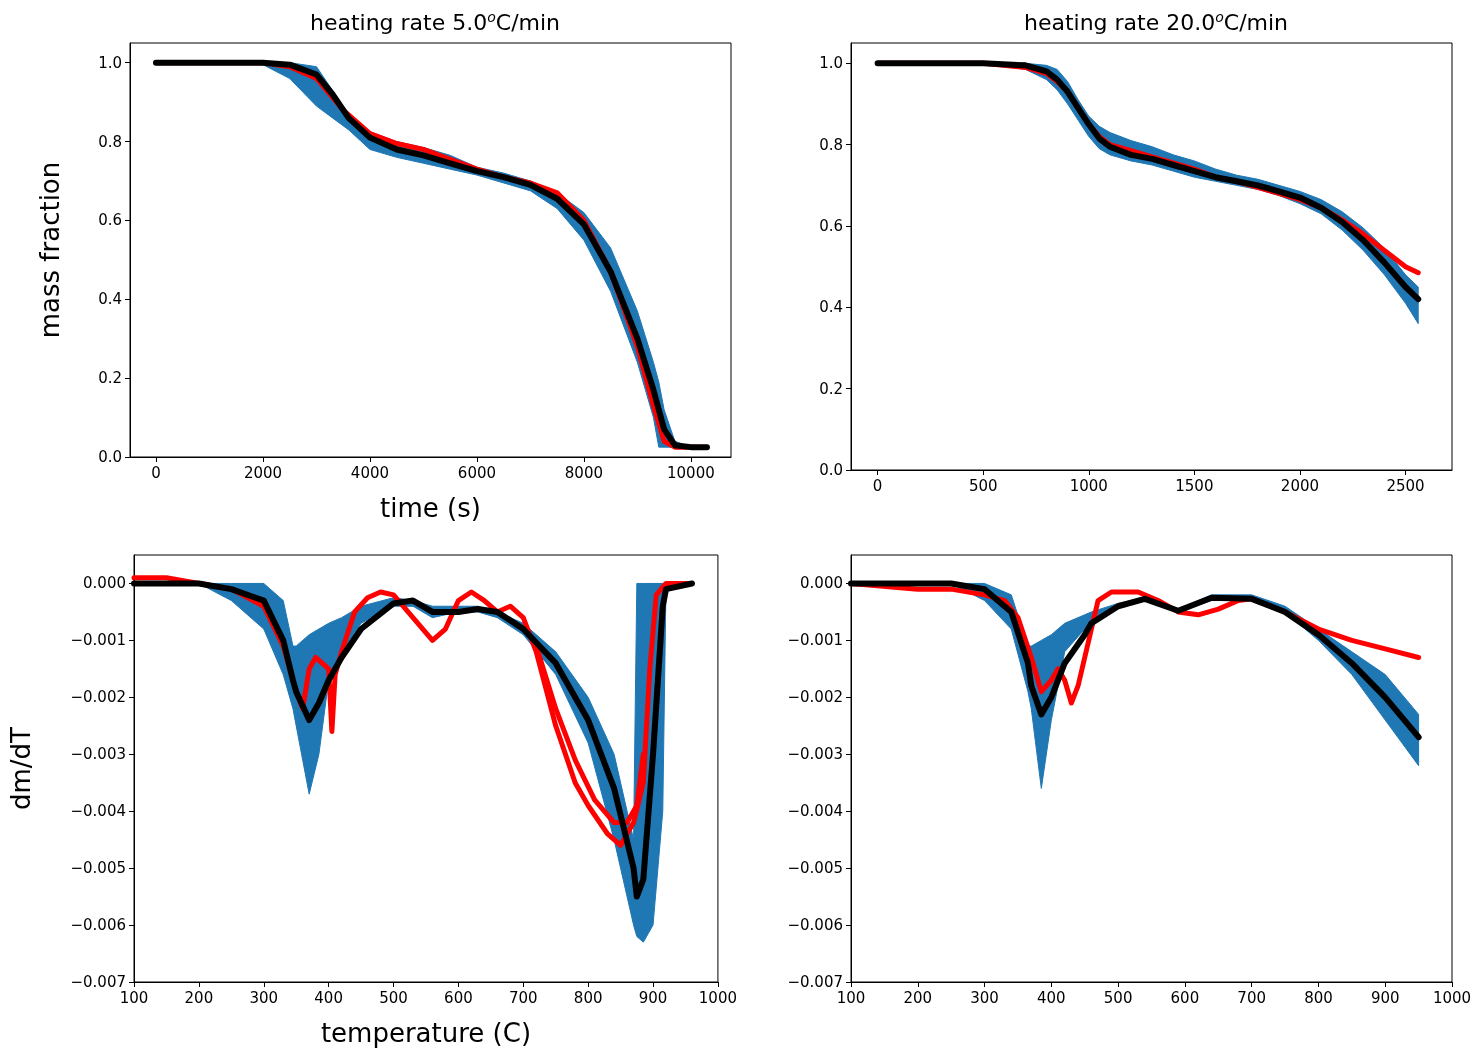 This screenshot has height=1053, width=1481. What do you see at coordinates (370, 472) in the screenshot?
I see `x-tick-label: 4000` at bounding box center [370, 472].